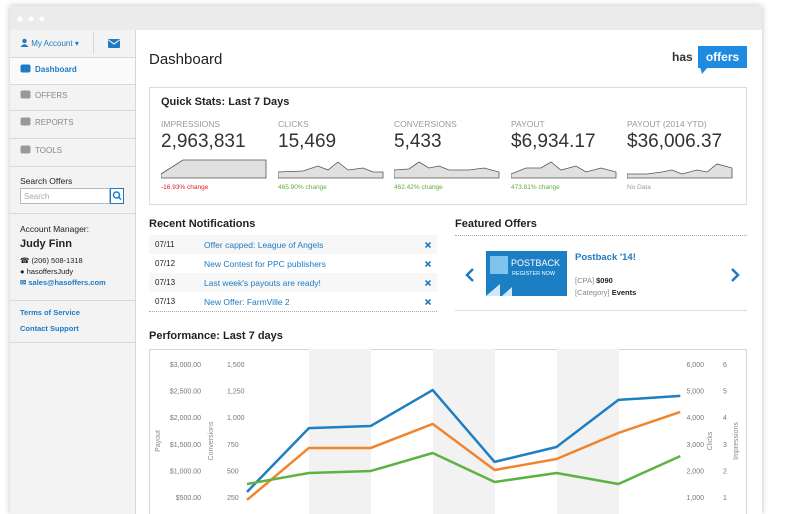 This screenshot has height=514, width=786. What do you see at coordinates (203, 141) in the screenshot?
I see `stat-value: 2,963,831` at bounding box center [203, 141].